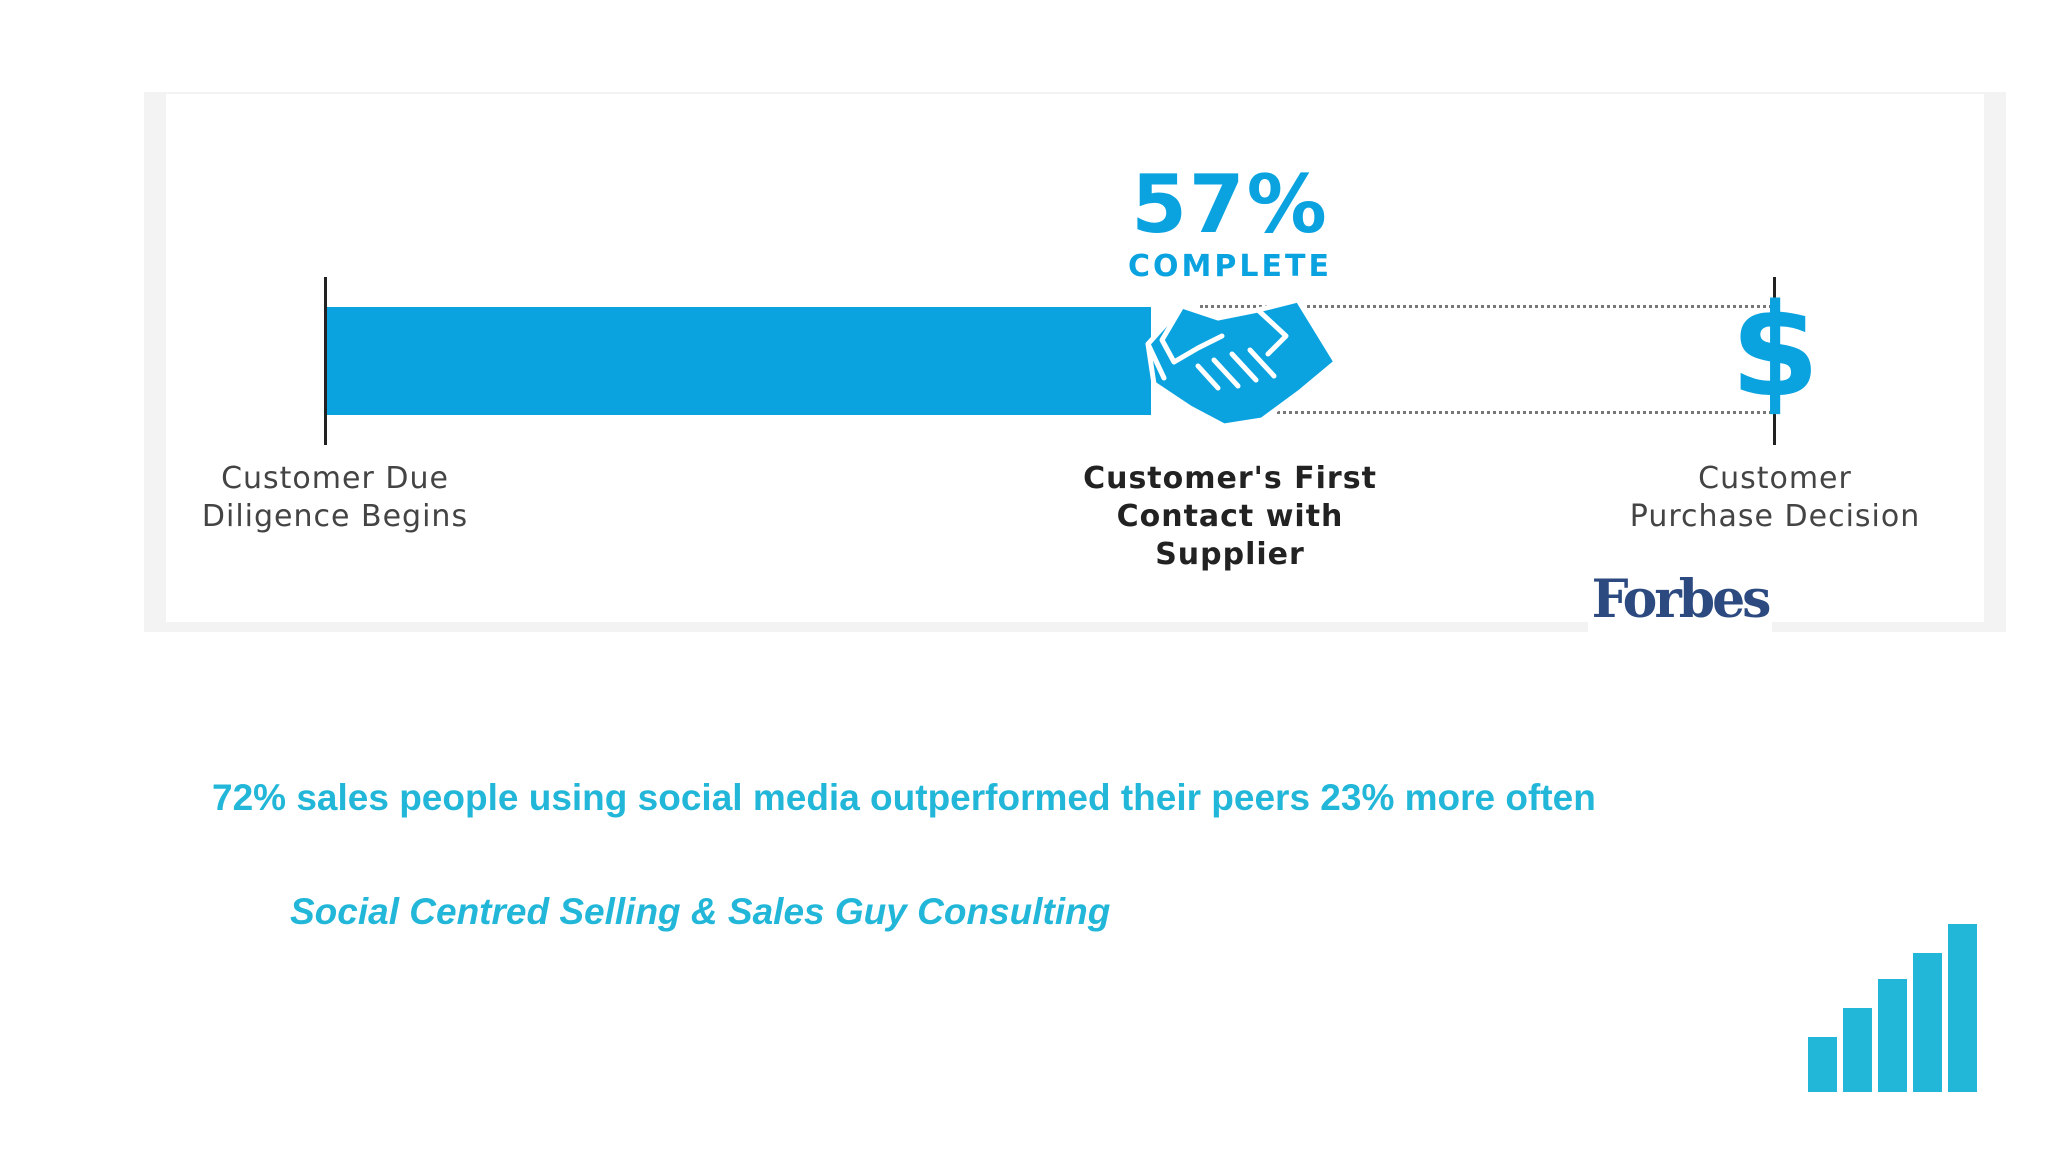 This screenshot has width=2048, height=1152. What do you see at coordinates (1680, 602) in the screenshot?
I see `forbes-logo: Forbes` at bounding box center [1680, 602].